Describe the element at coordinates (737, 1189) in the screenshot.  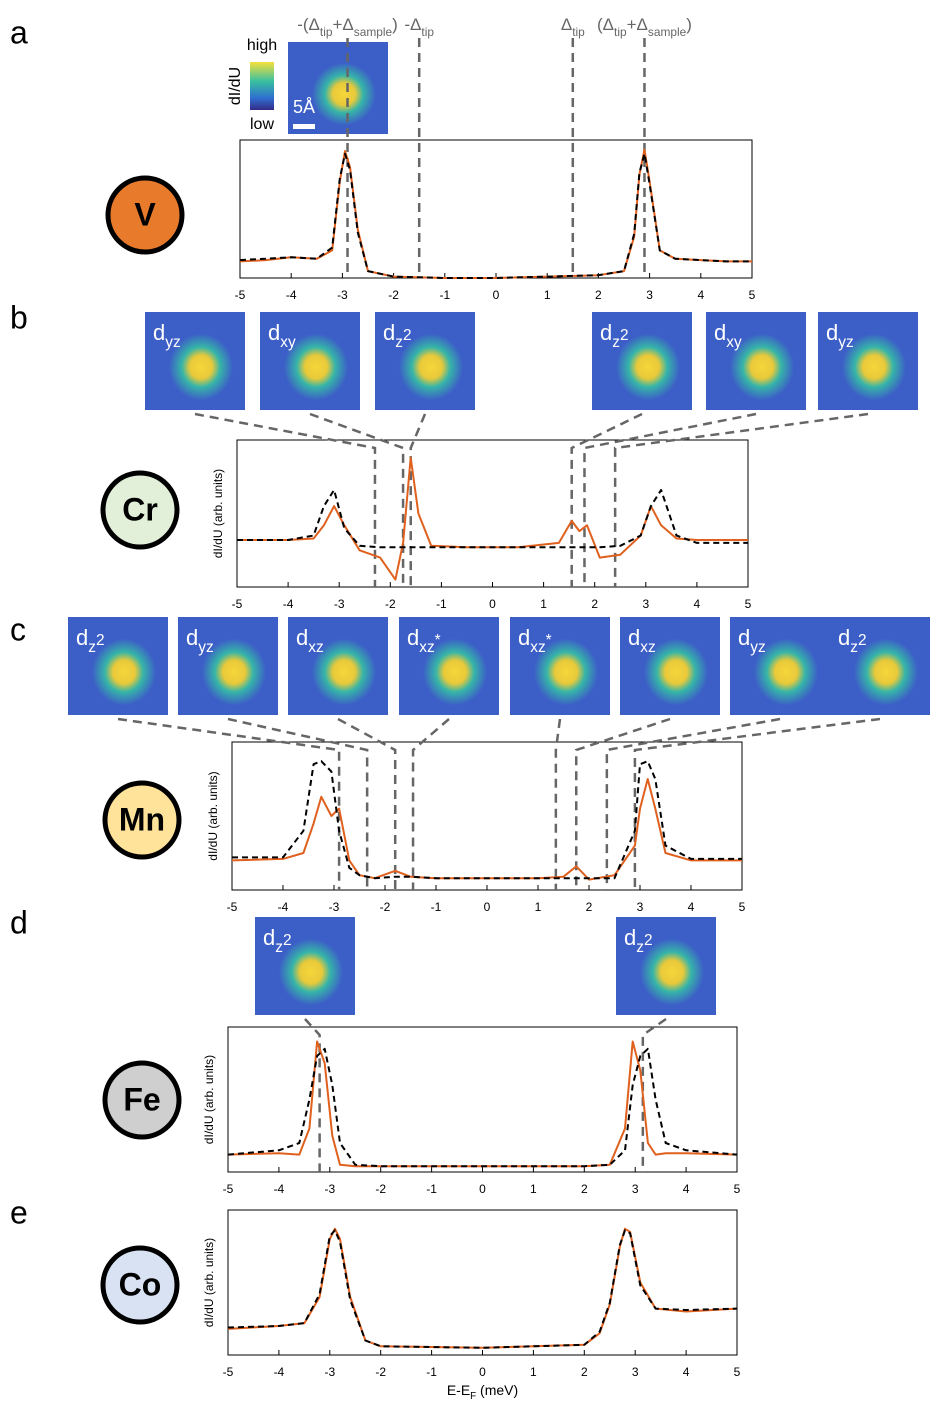
I see `x-tick-label: 5` at that location.